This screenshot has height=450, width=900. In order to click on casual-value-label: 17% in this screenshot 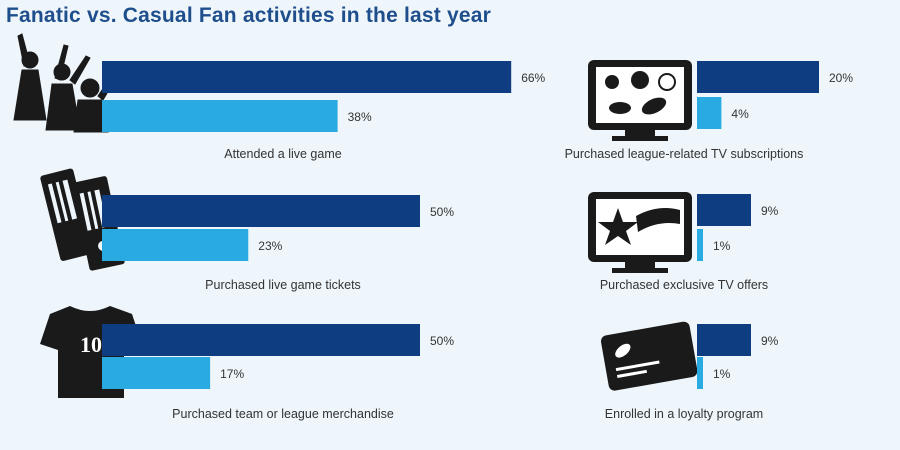, I will do `click(232, 374)`.